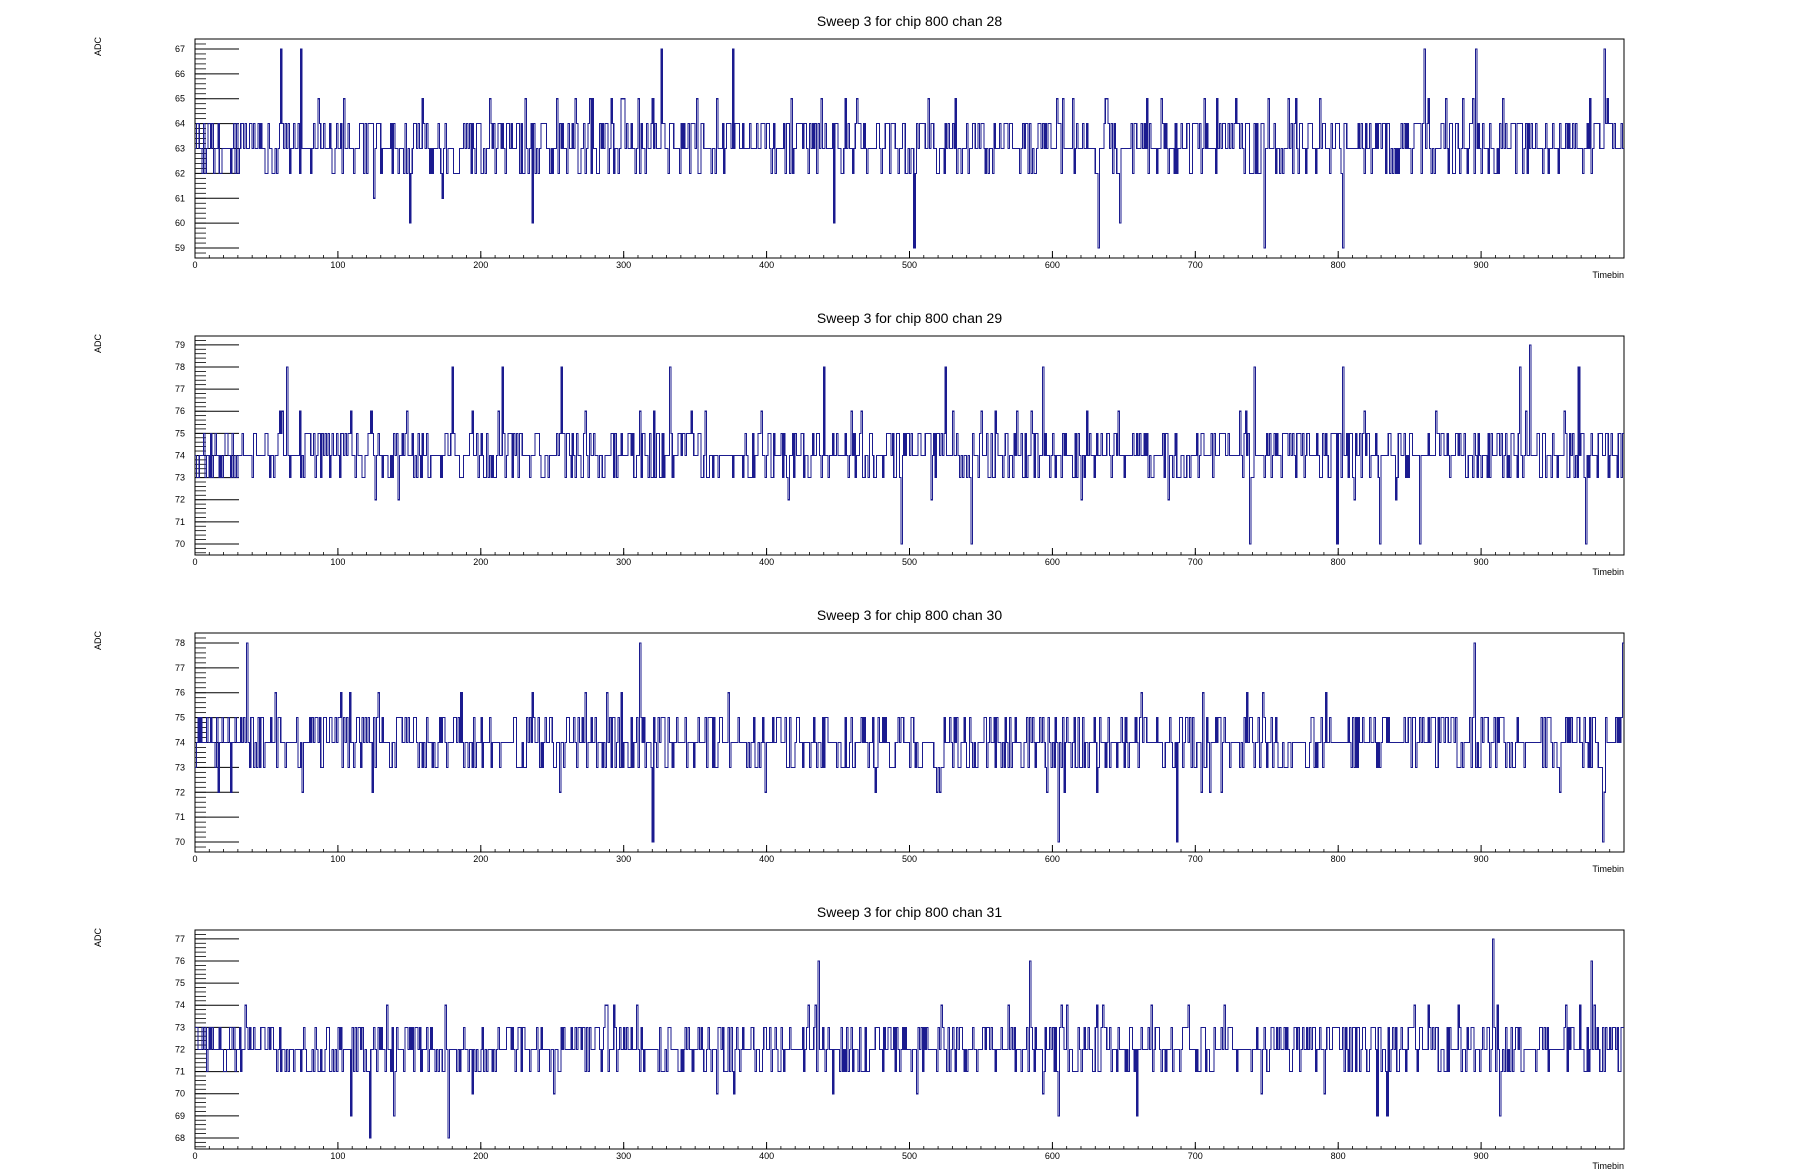 Image resolution: width=1796 pixels, height=1172 pixels. What do you see at coordinates (180, 173) in the screenshot?
I see `y-tick-label: 62` at bounding box center [180, 173].